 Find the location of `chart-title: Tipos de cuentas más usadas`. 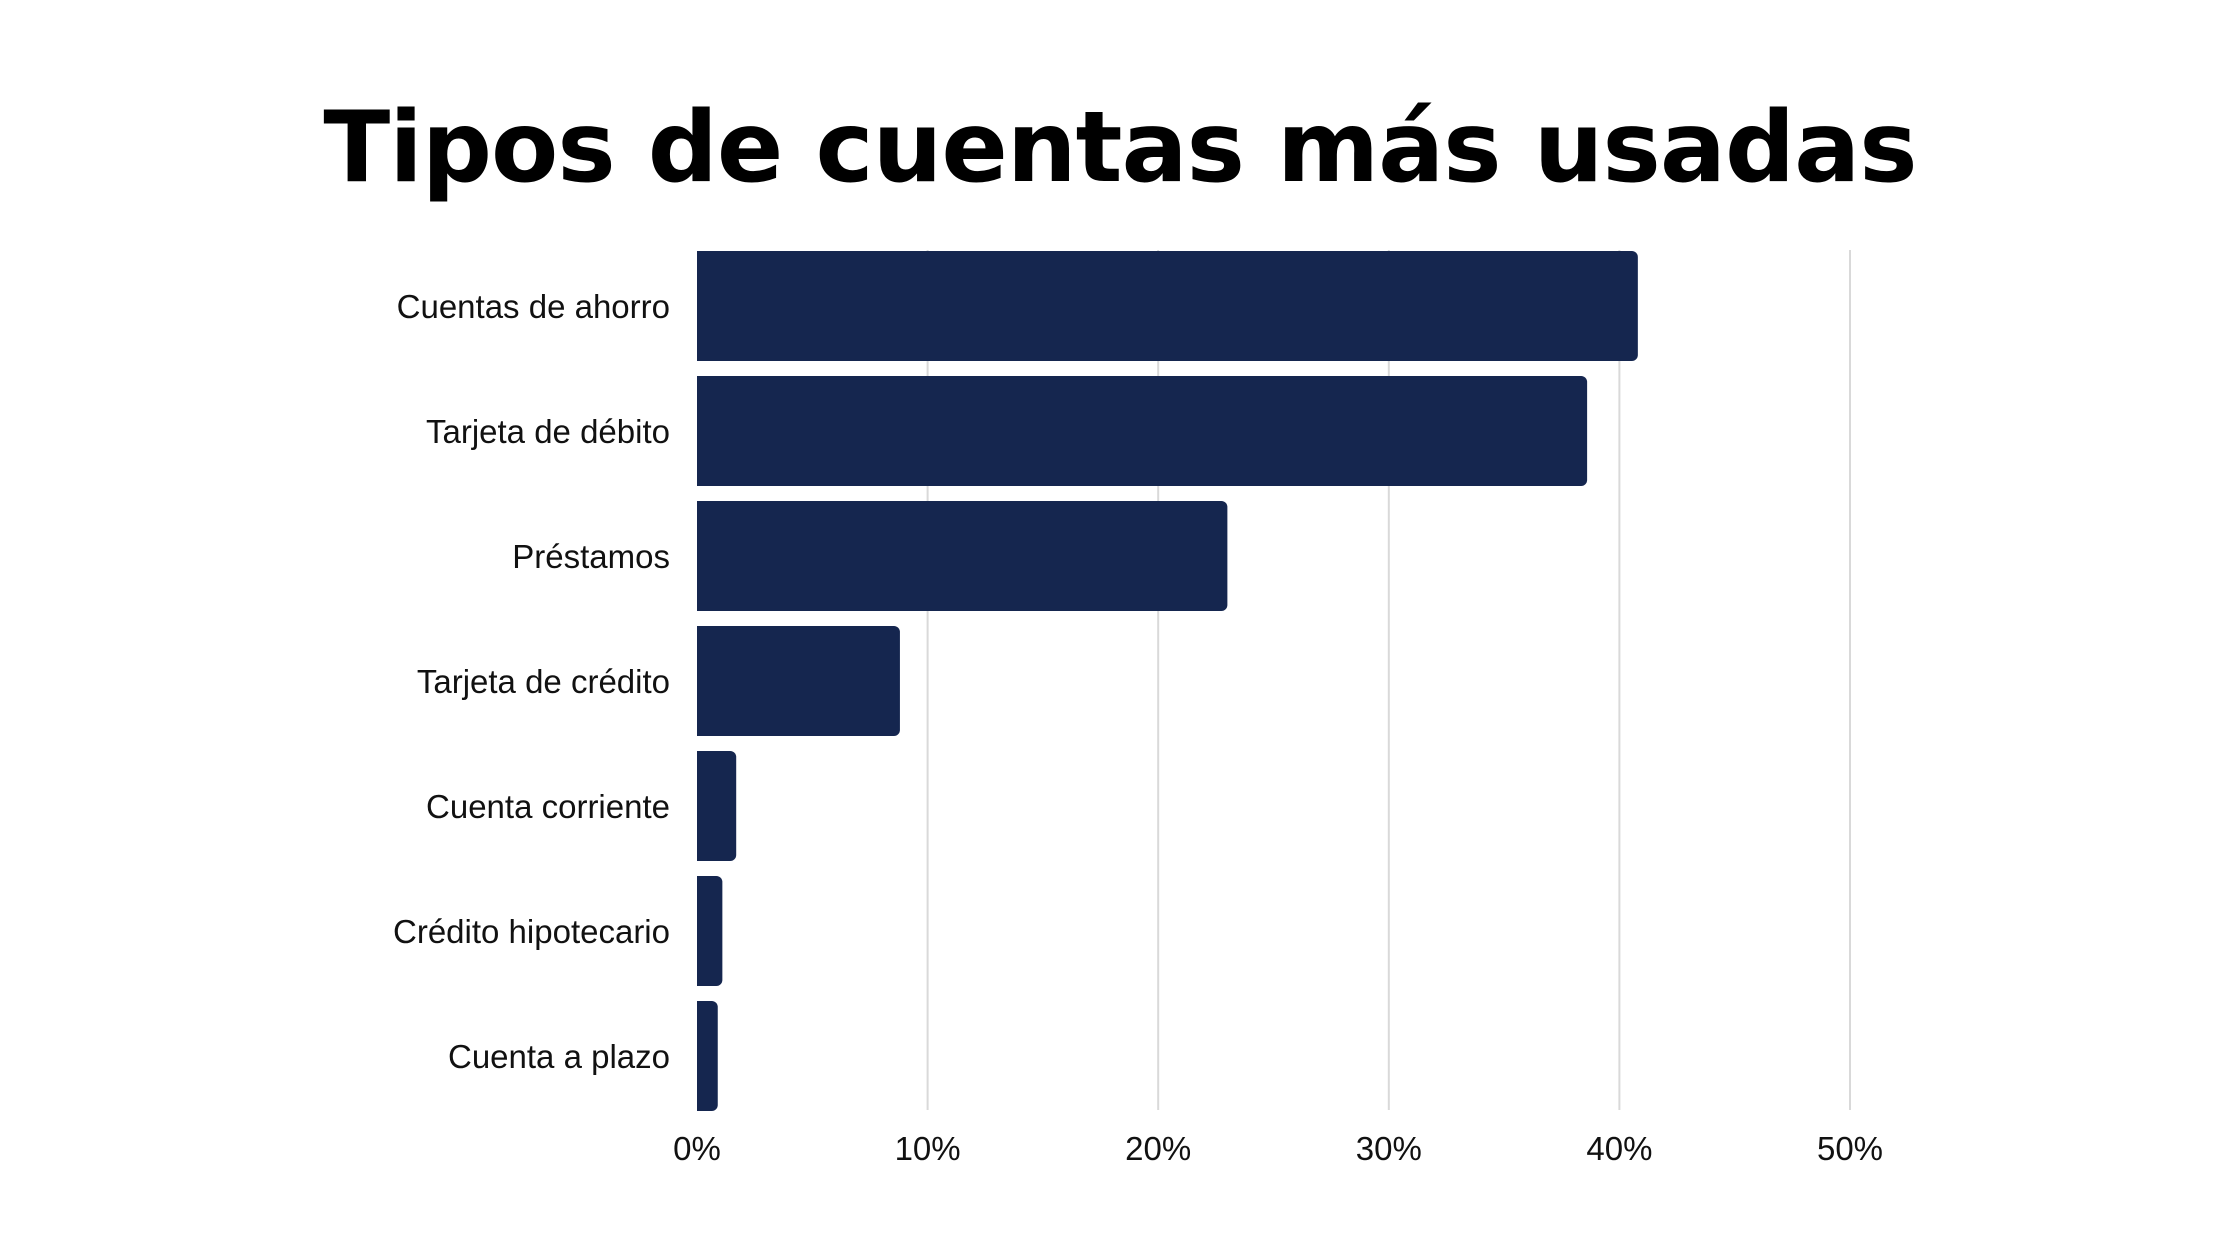

chart-title: Tipos de cuentas más usadas is located at coordinates (1120, 148).